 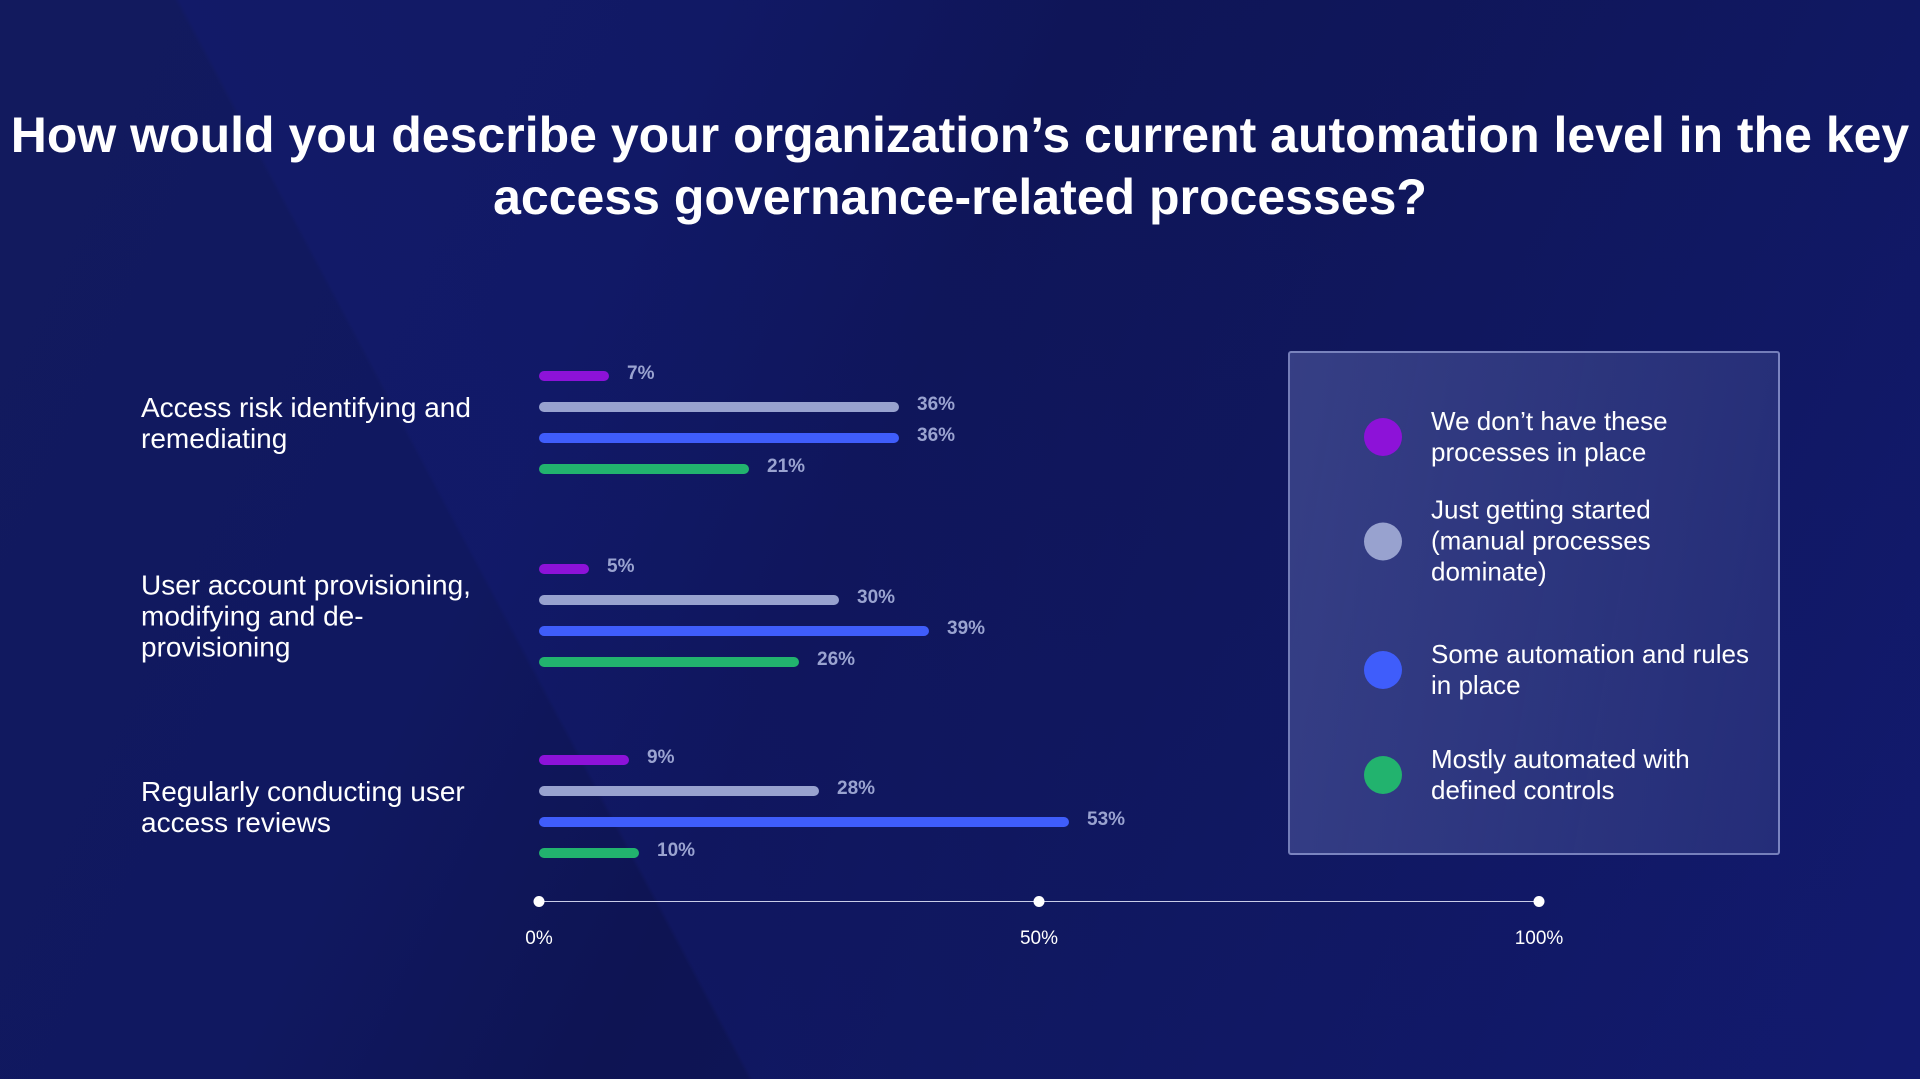 I want to click on bar-value-label: 5%, so click(x=621, y=567).